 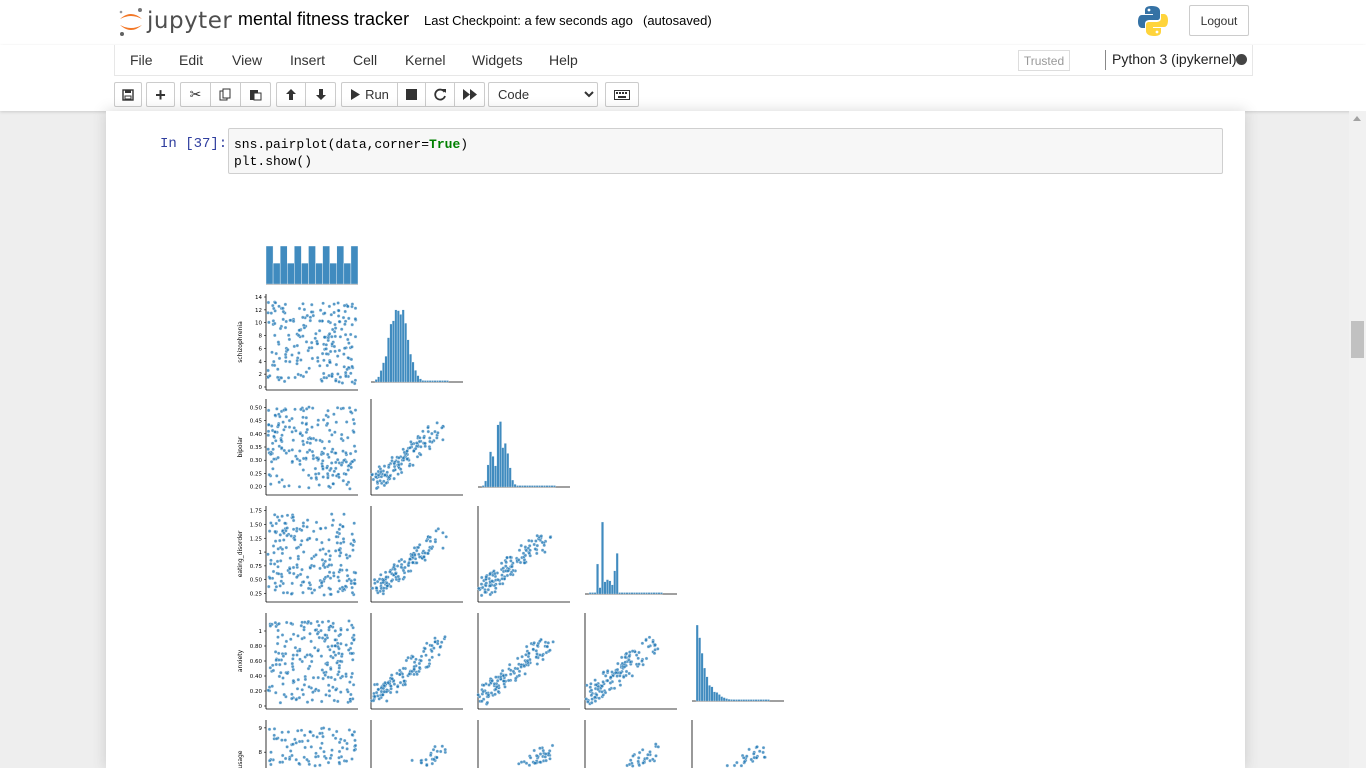 I want to click on y-tick-label: 0.45, so click(x=256, y=422).